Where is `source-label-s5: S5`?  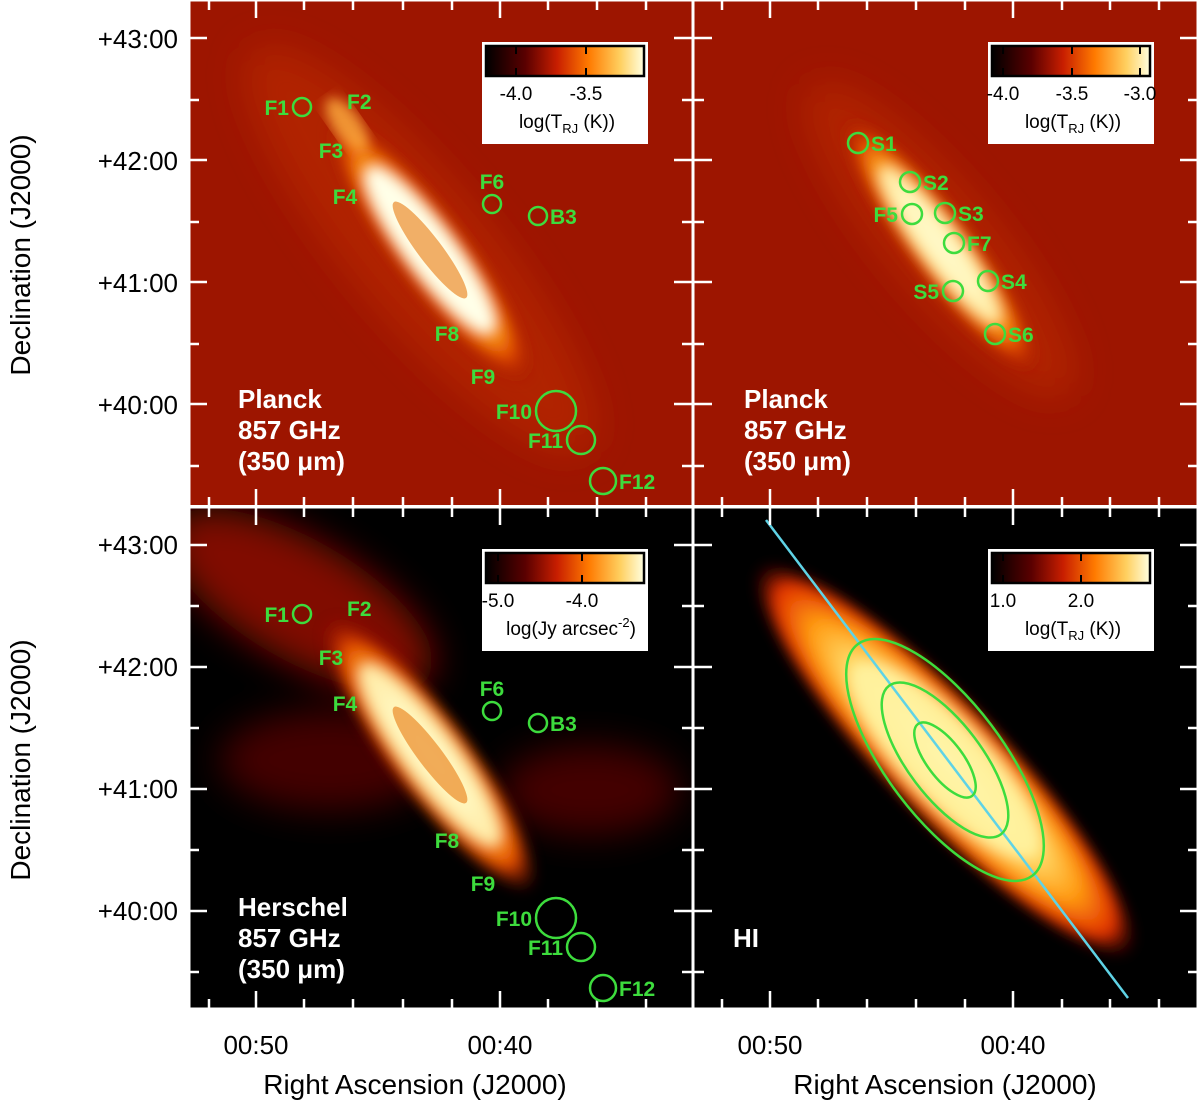
source-label-s5: S5 is located at coordinates (926, 292).